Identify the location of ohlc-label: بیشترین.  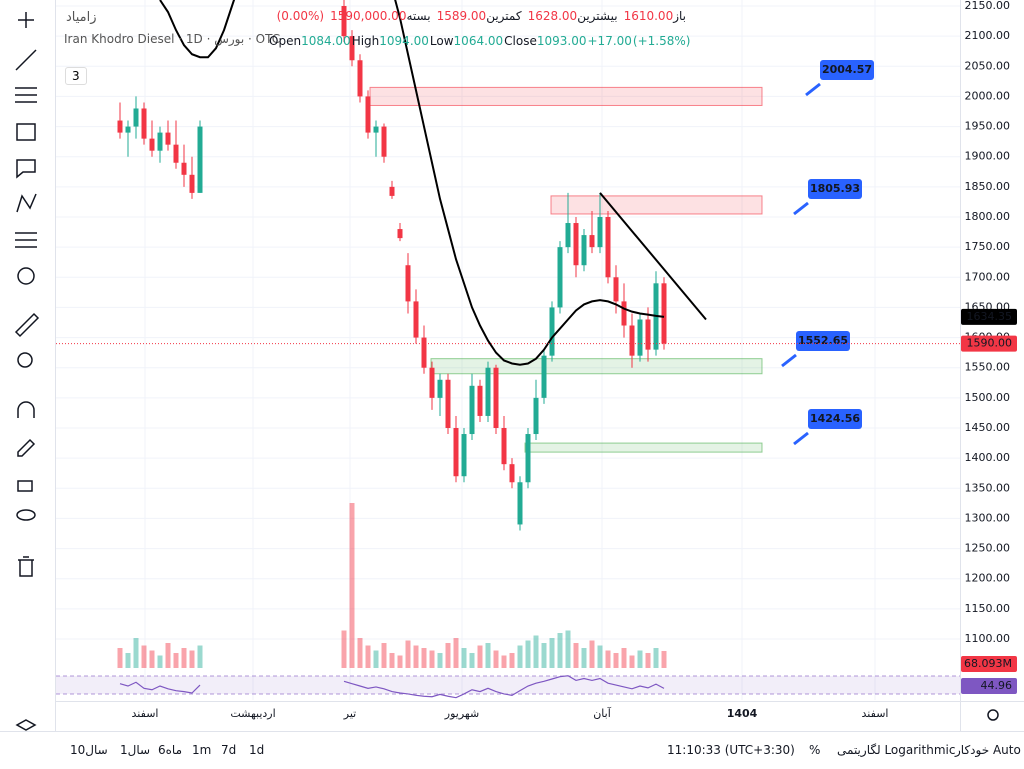
(597, 16).